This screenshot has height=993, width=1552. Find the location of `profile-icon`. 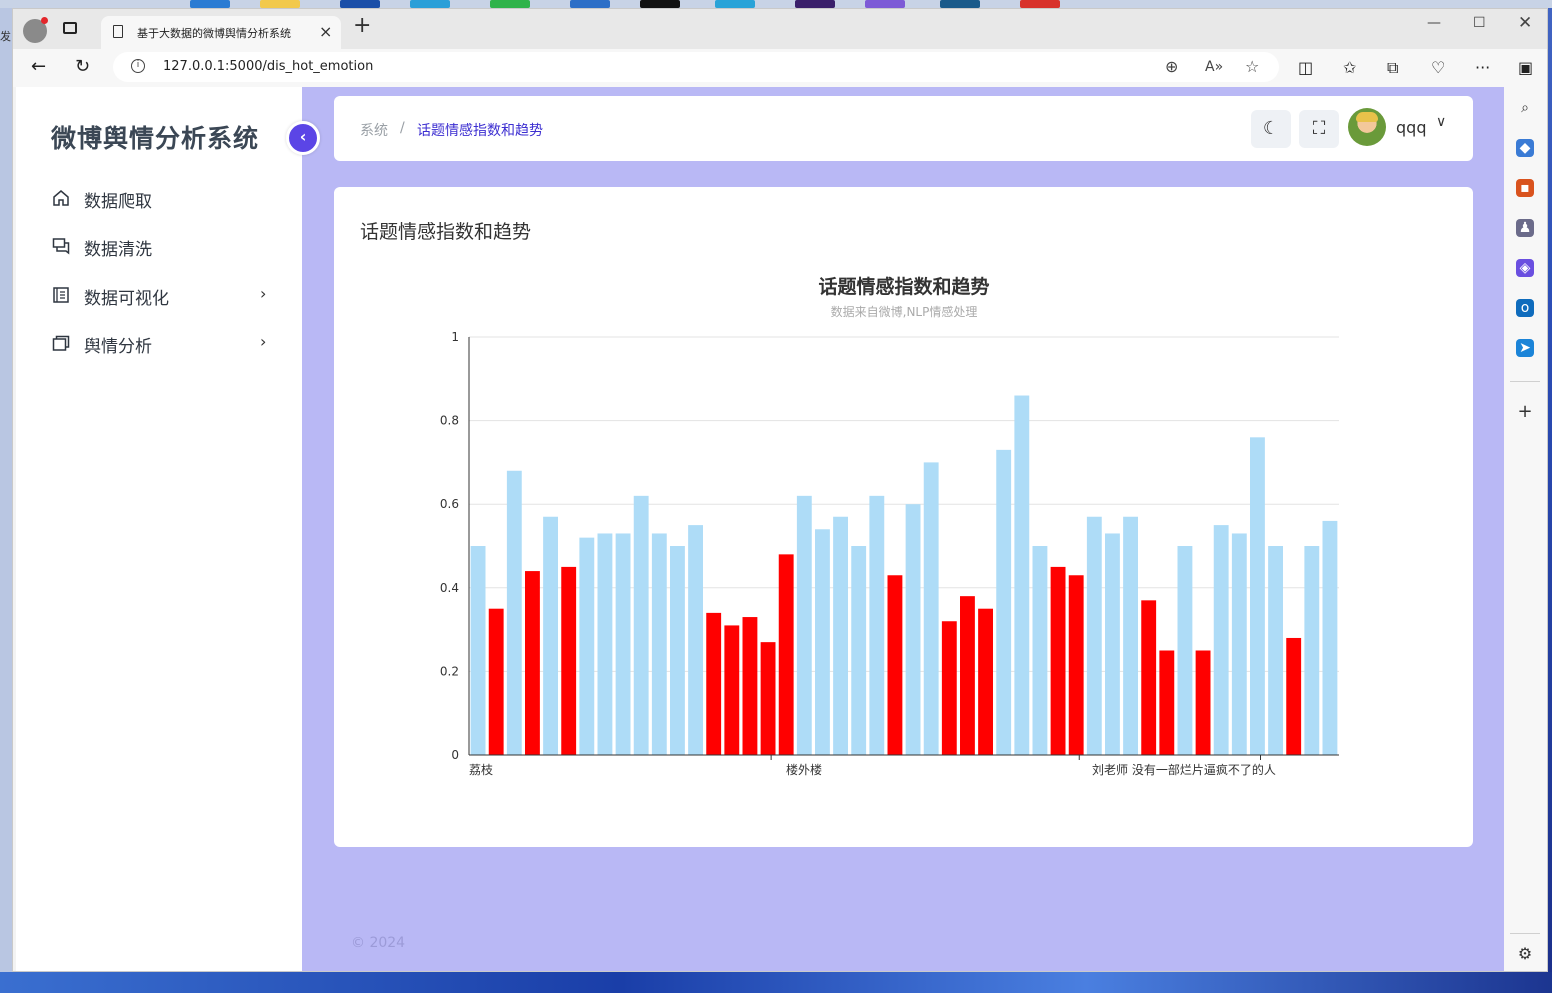

profile-icon is located at coordinates (35, 30).